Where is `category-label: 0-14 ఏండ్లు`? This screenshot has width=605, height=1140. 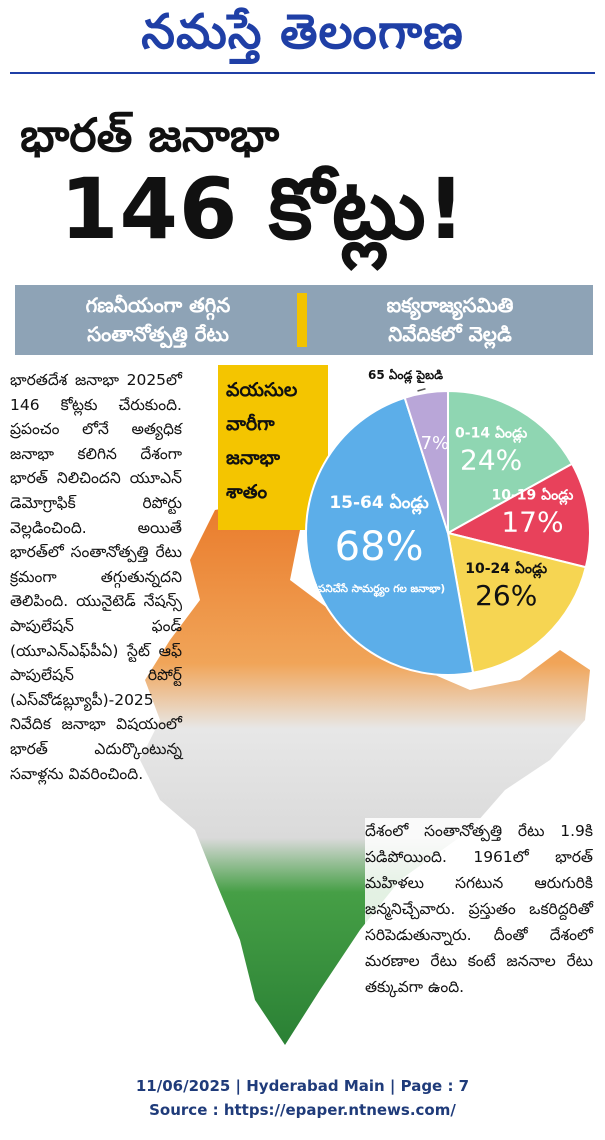 category-label: 0-14 ఏండ్లు is located at coordinates (491, 435).